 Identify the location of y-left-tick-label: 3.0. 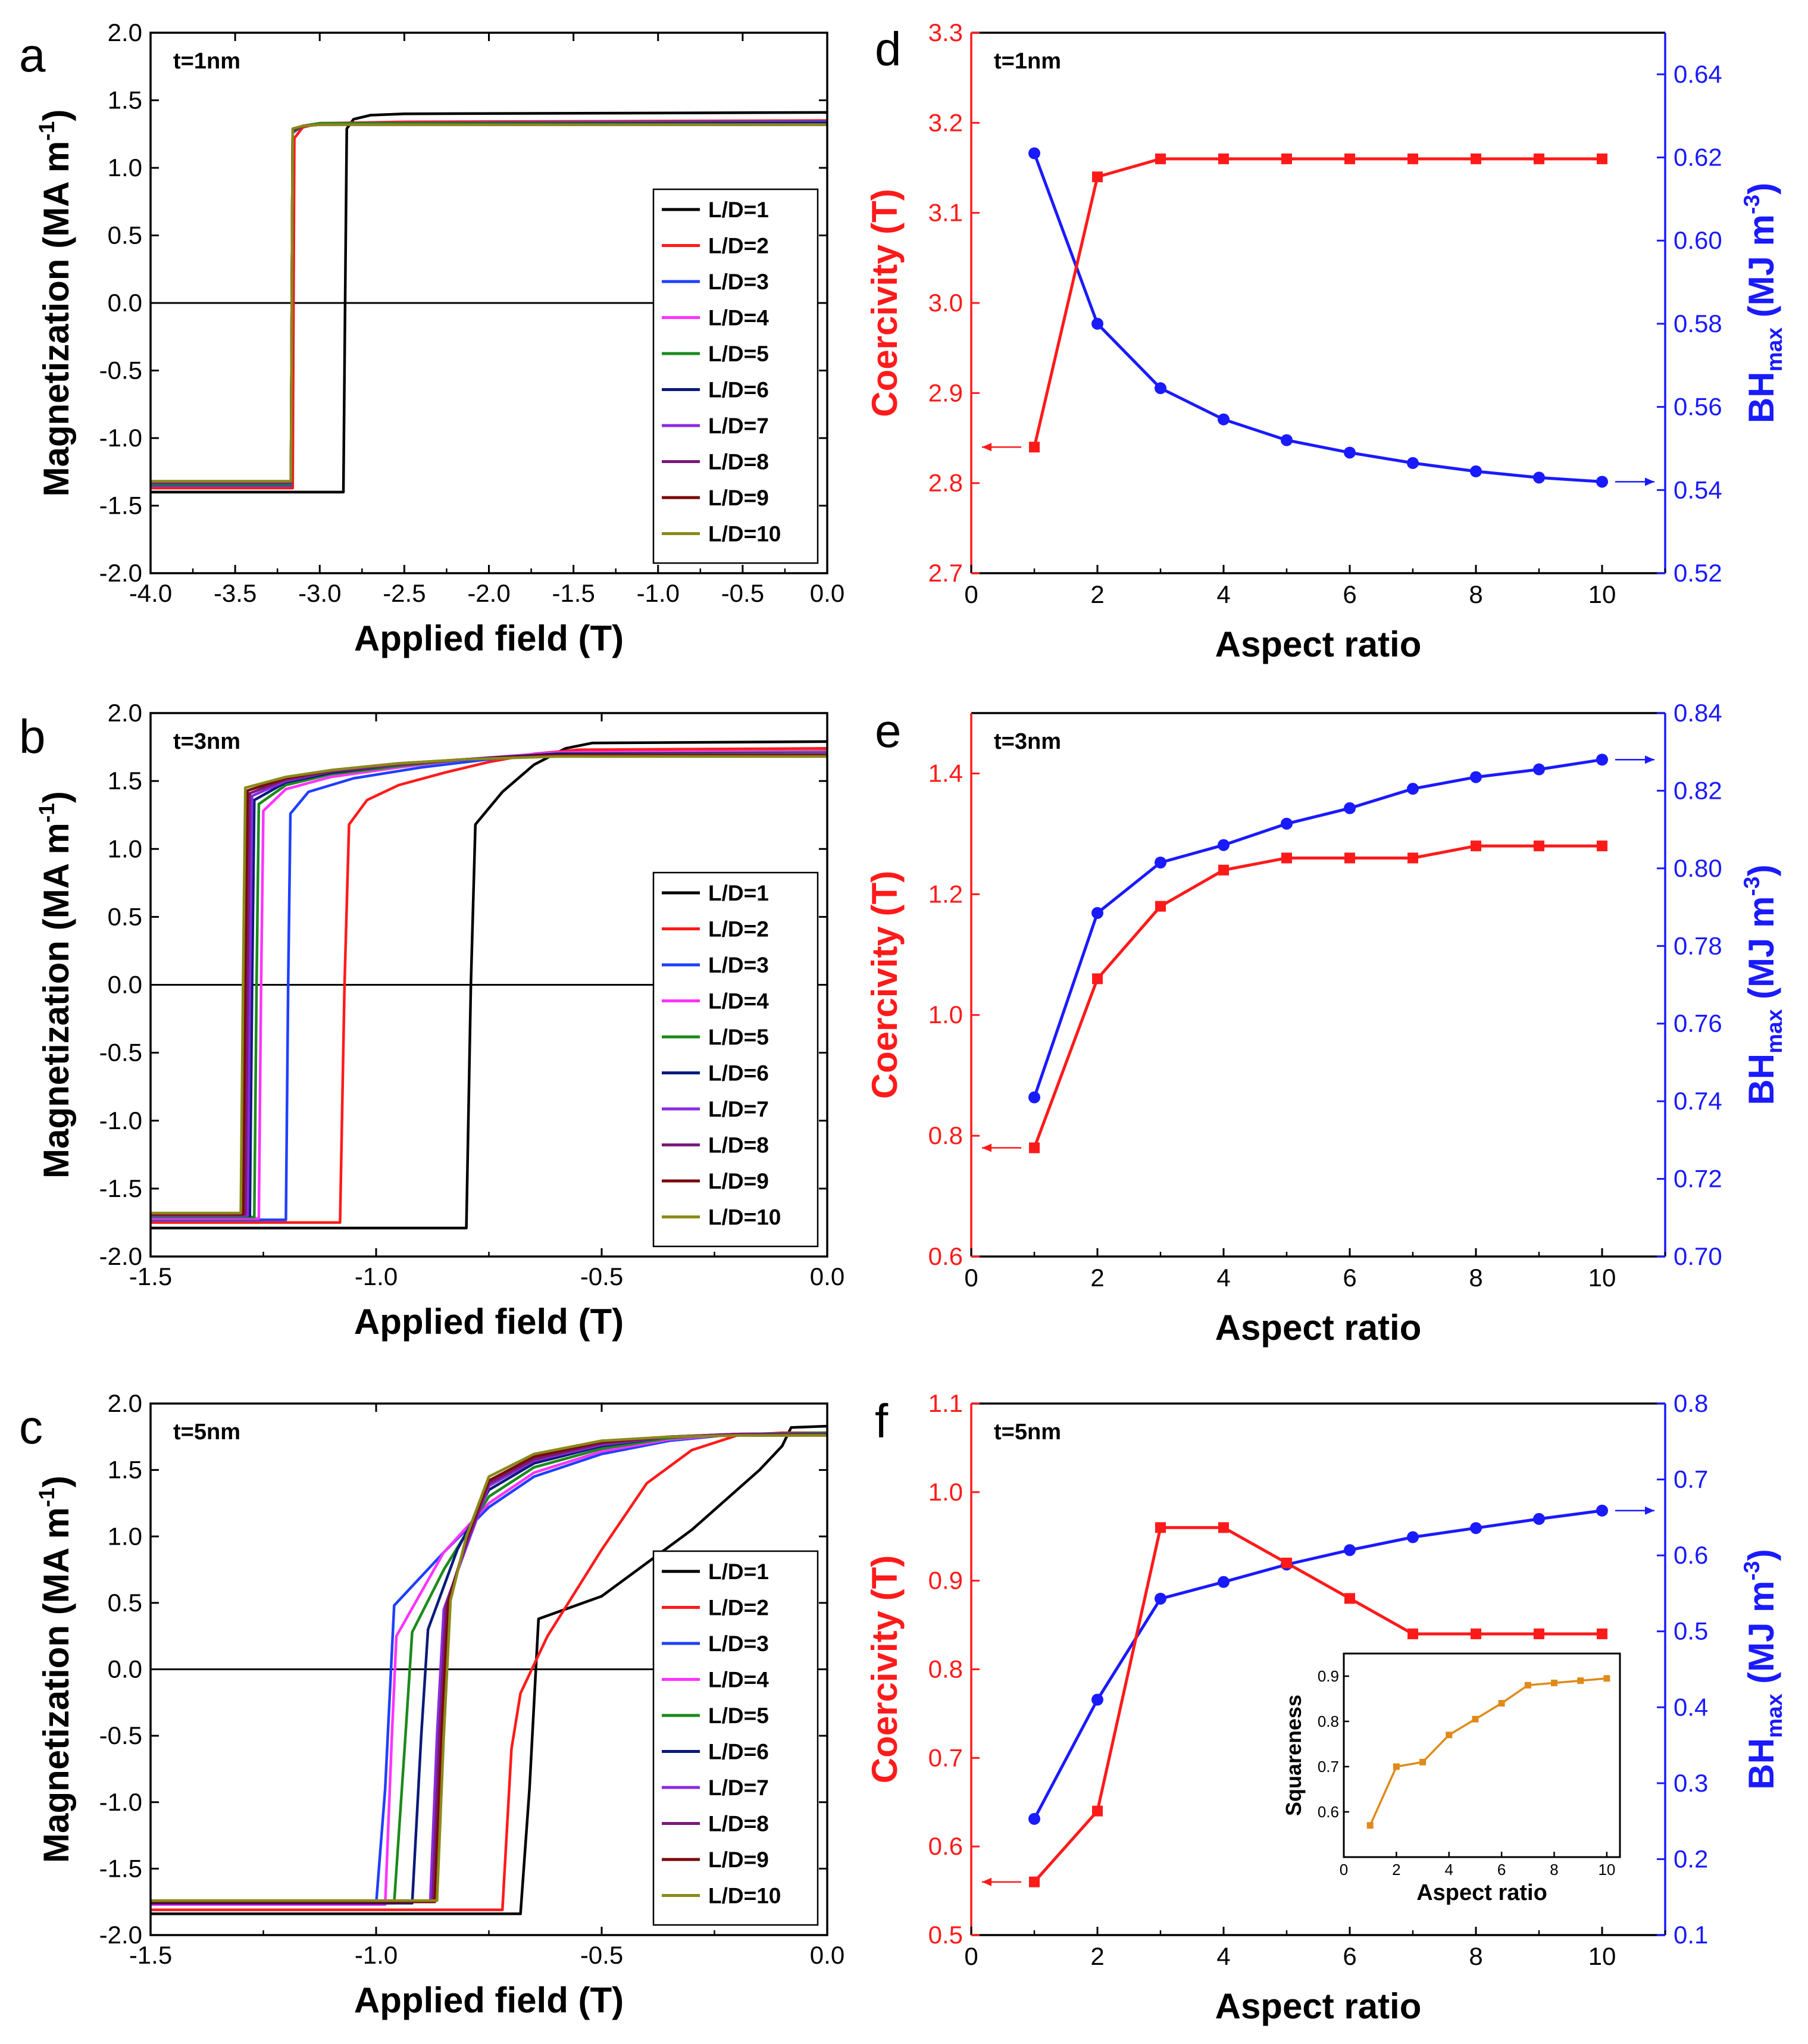
(945, 303).